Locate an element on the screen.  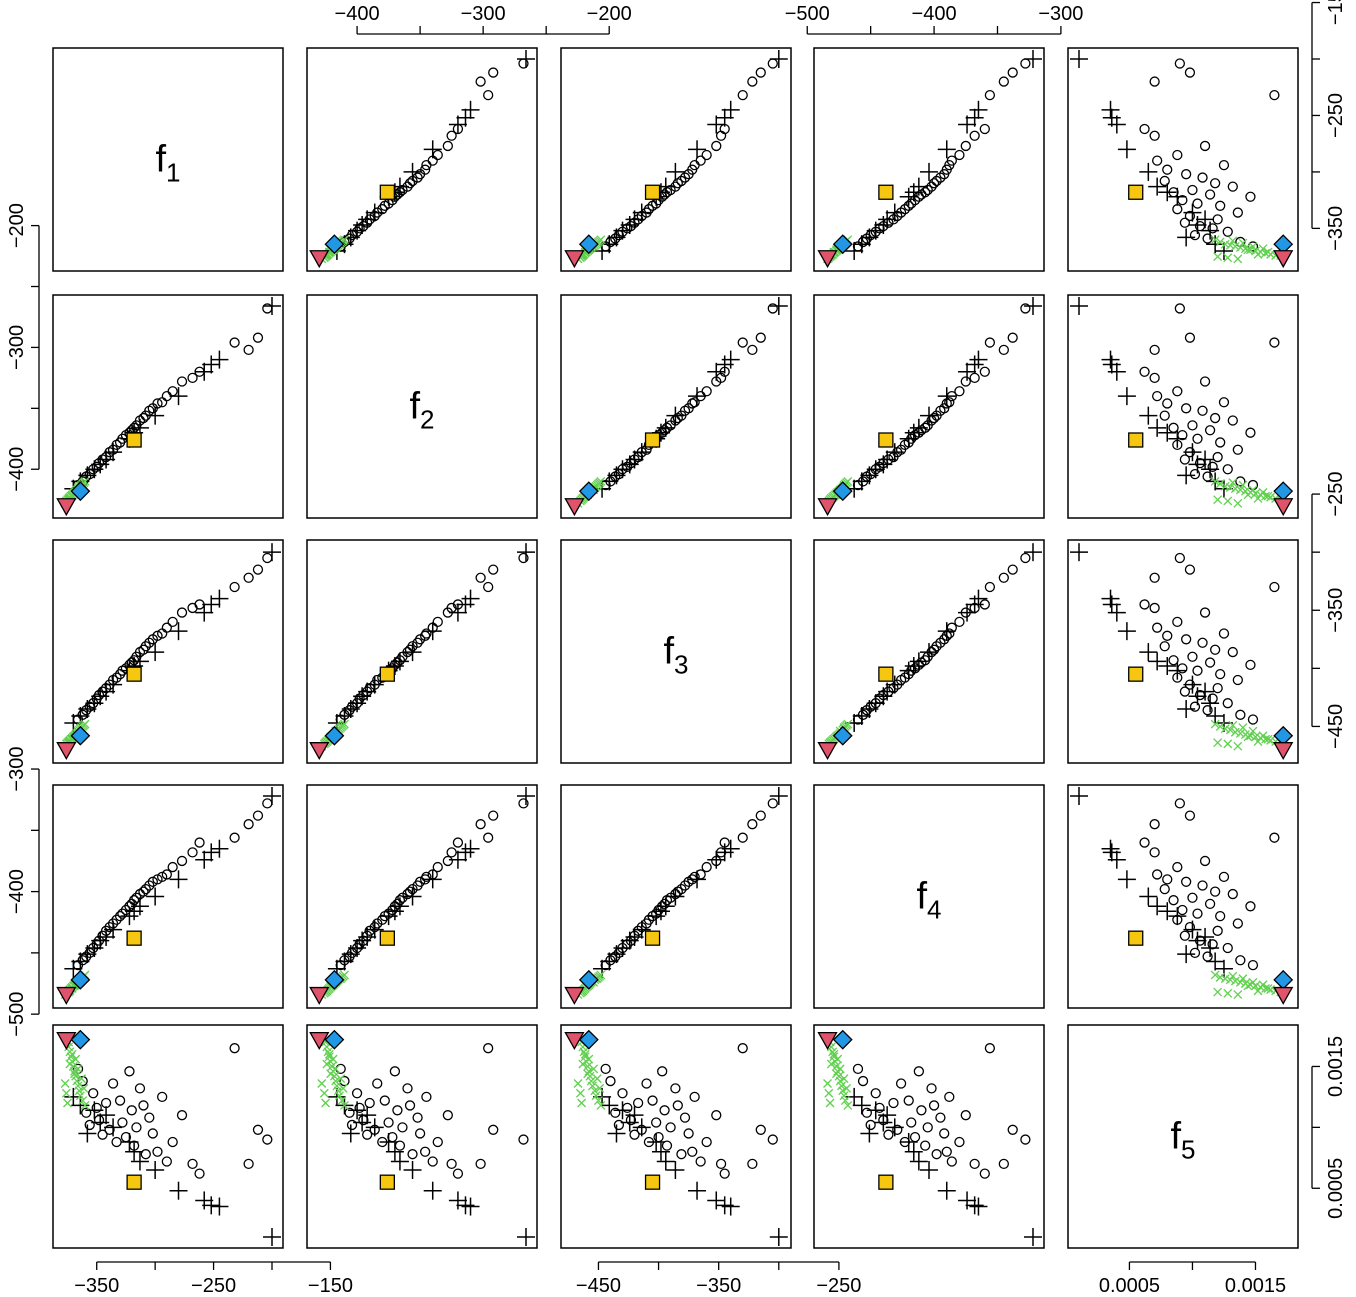
tick-label: 0.0015 is located at coordinates (1255, 1286).